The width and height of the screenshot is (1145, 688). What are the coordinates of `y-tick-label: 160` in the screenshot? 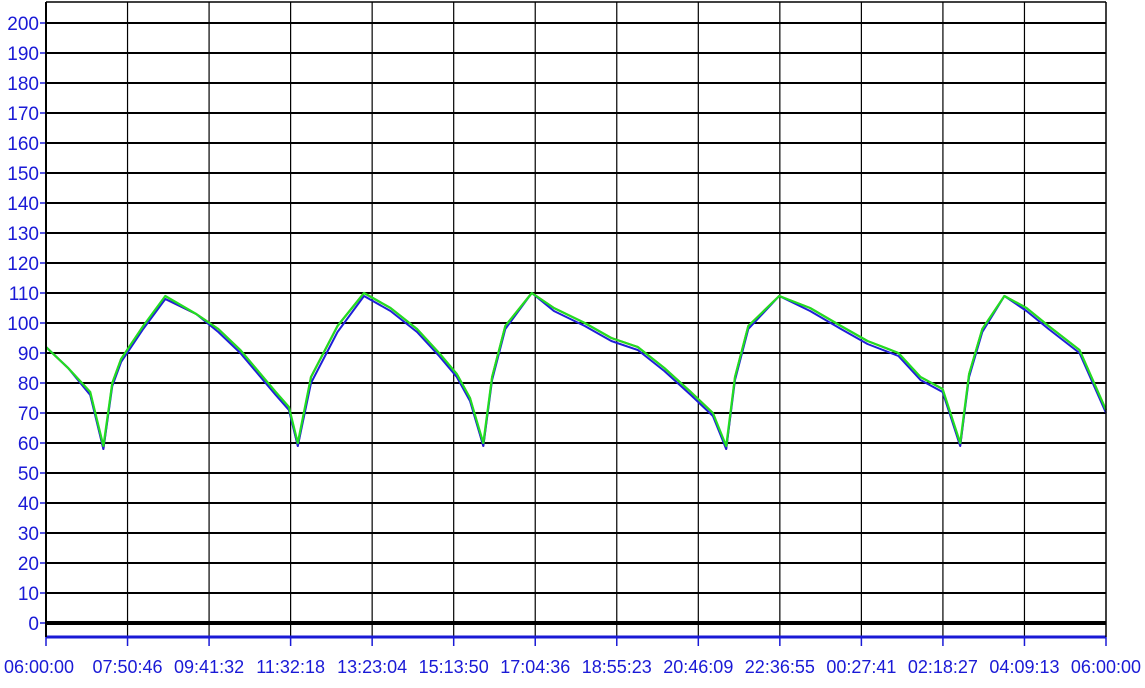 It's located at (23, 144).